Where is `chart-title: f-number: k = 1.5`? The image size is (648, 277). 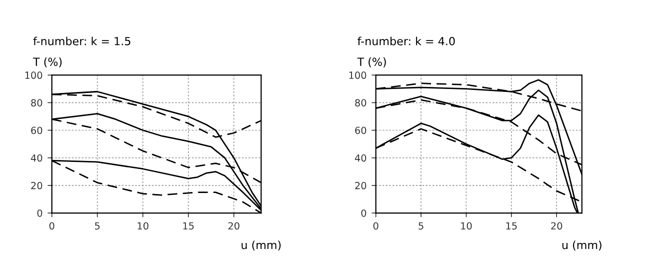 chart-title: f-number: k = 1.5 is located at coordinates (81, 41).